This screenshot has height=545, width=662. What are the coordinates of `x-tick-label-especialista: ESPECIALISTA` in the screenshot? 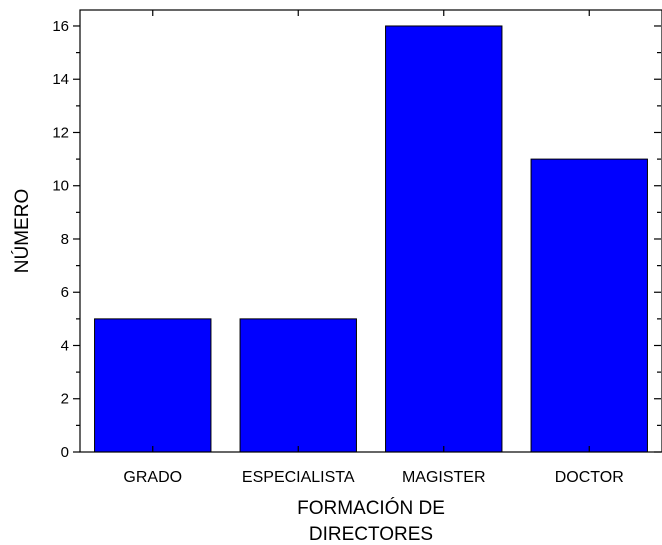 It's located at (298, 477).